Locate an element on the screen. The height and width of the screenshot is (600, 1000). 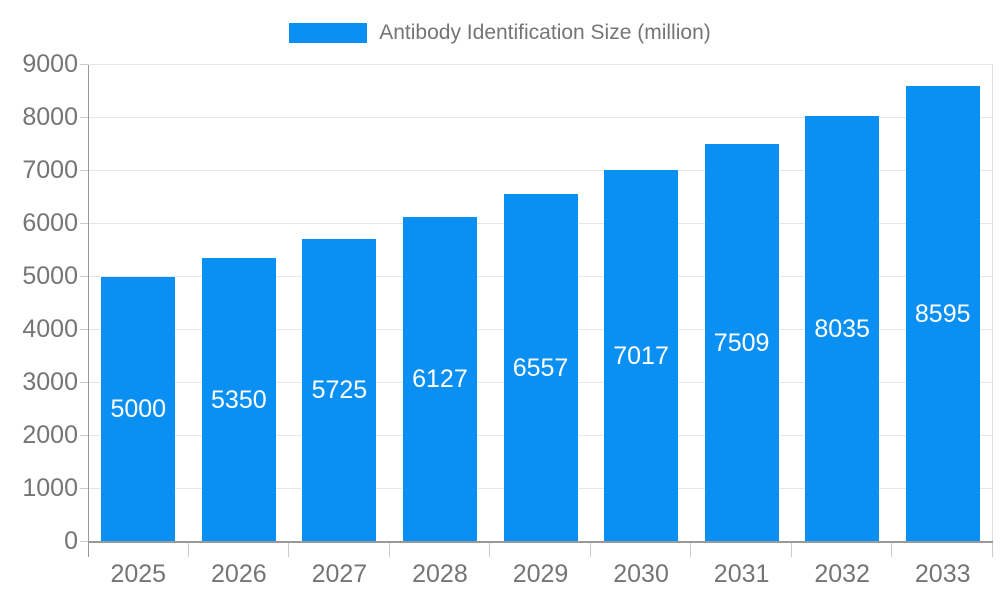
bar-2029: 6557 is located at coordinates (540, 368).